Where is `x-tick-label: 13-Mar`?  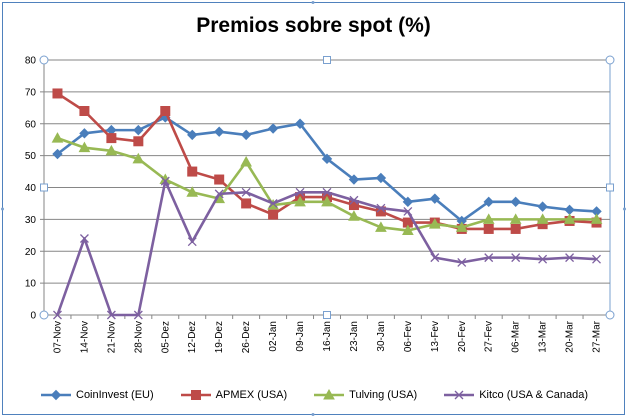
x-tick-label: 13-Mar is located at coordinates (543, 336).